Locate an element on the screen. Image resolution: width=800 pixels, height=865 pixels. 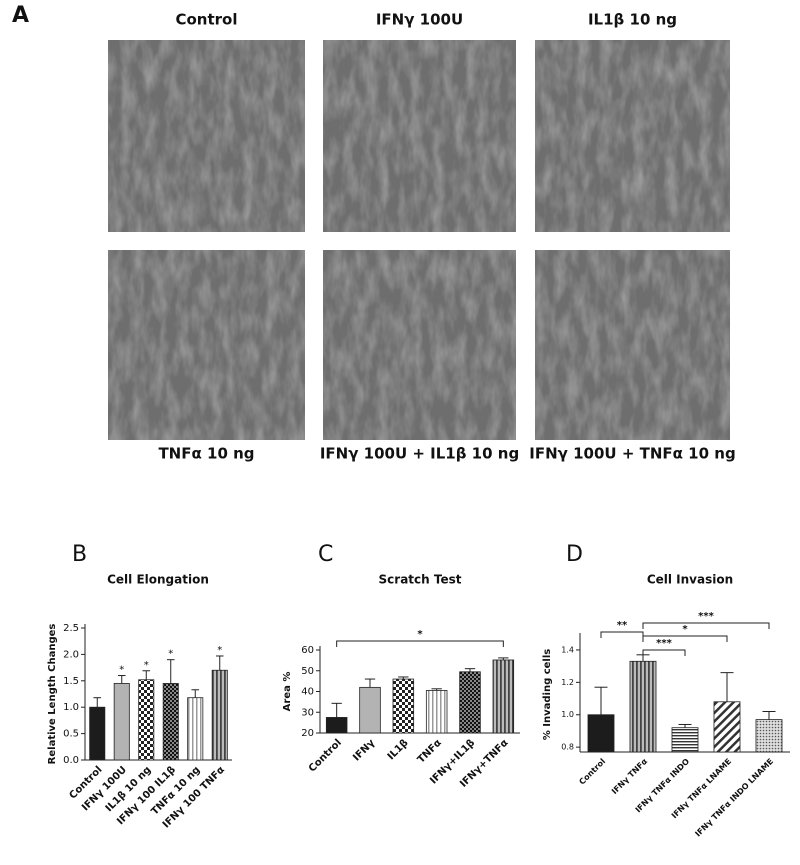
panel-letter: D is located at coordinates (574, 554).